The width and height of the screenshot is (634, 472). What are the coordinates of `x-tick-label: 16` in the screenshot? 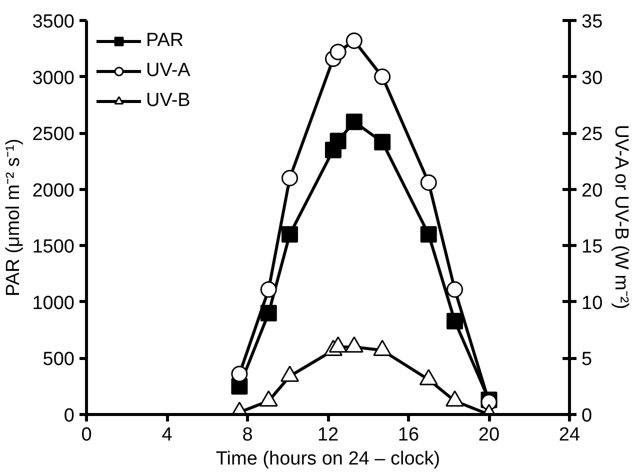 It's located at (409, 435).